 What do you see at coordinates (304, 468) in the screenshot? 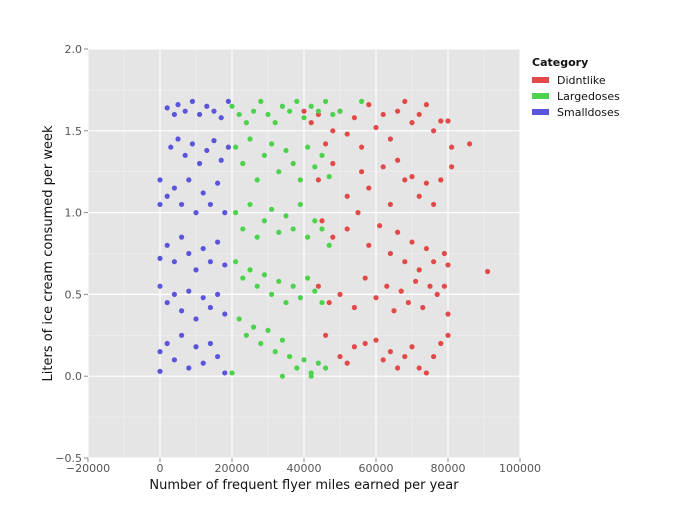
I see `x-tick-label: 40000` at bounding box center [304, 468].